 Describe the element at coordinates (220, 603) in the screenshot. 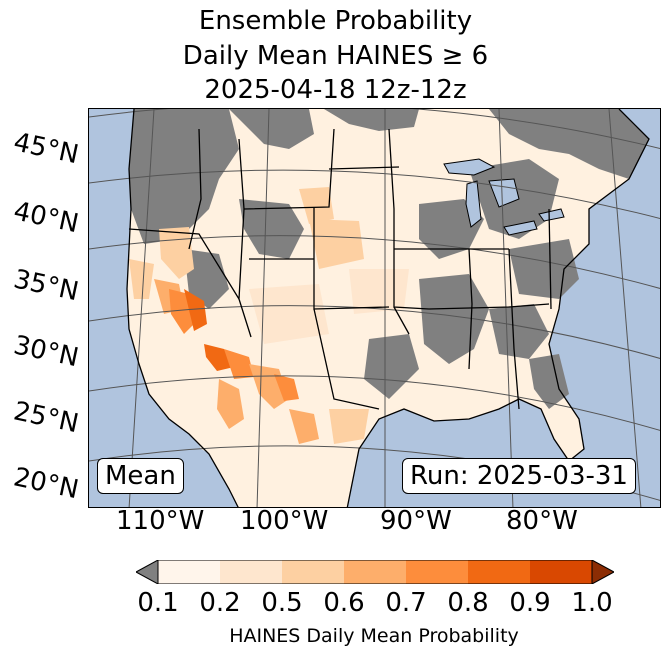

I see `colorbar-tick-label: 0.2` at that location.